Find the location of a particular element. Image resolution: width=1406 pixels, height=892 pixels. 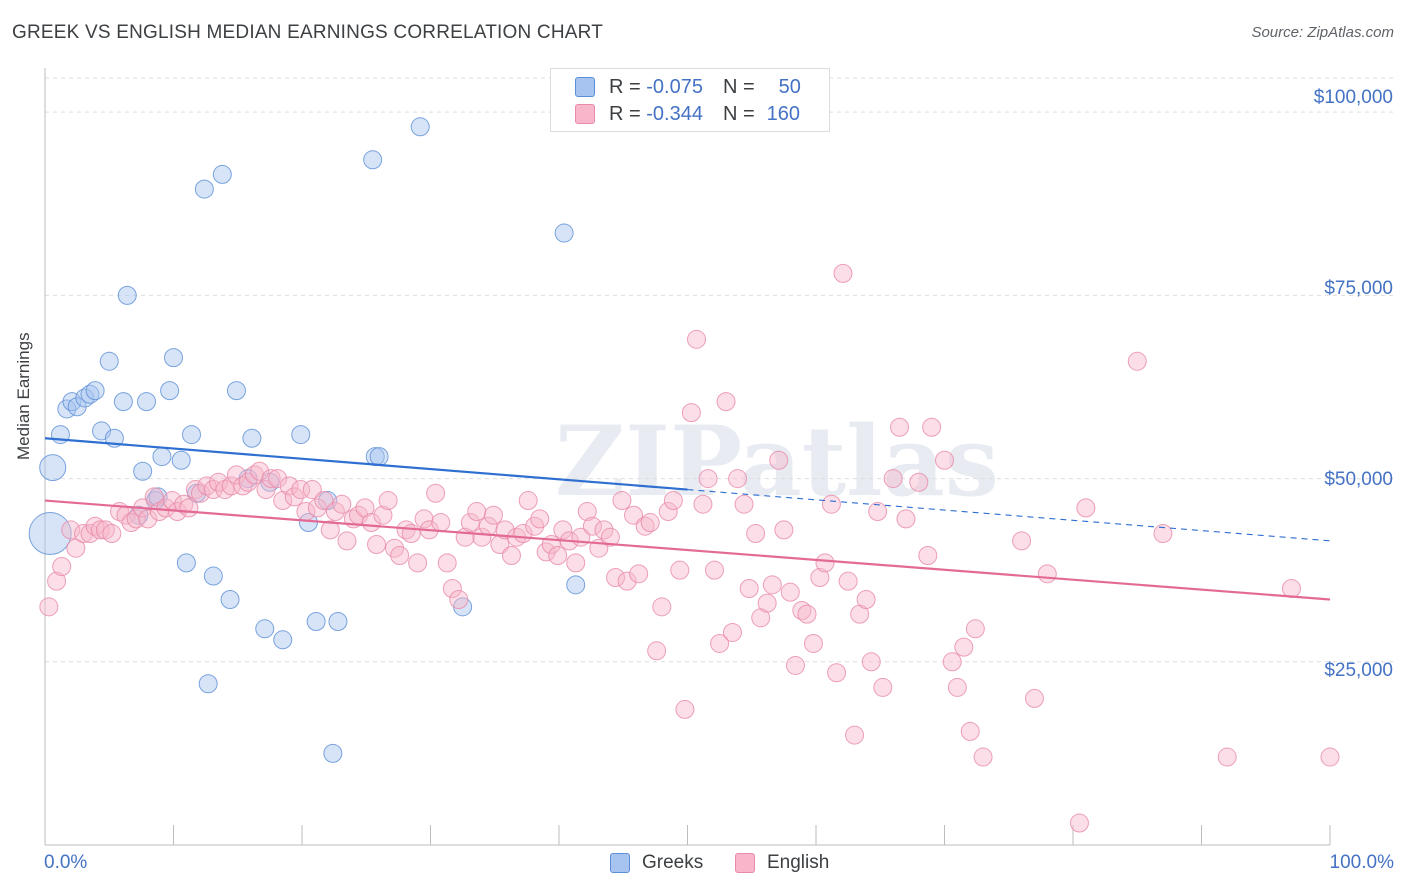

legend-r-label: R = is located at coordinates (625, 86).